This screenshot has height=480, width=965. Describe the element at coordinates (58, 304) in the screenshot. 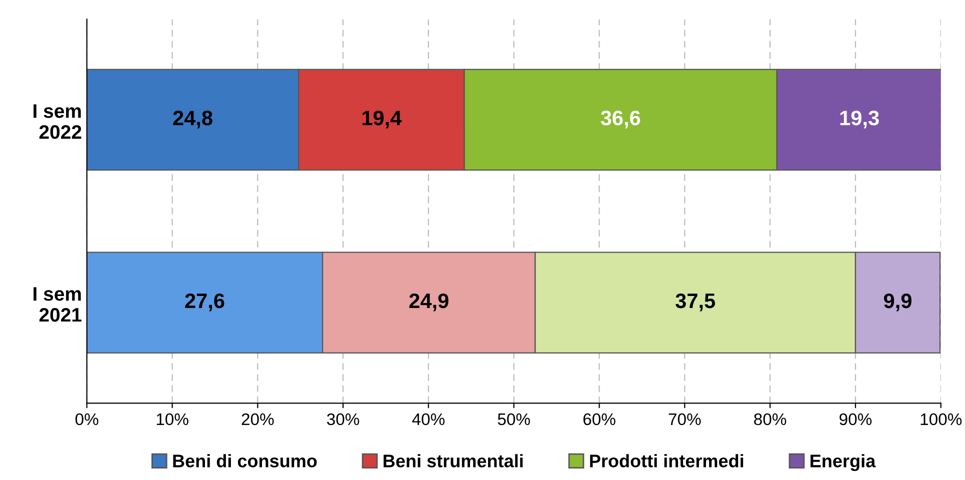

I see `y-tick-label: I sem 2021` at that location.